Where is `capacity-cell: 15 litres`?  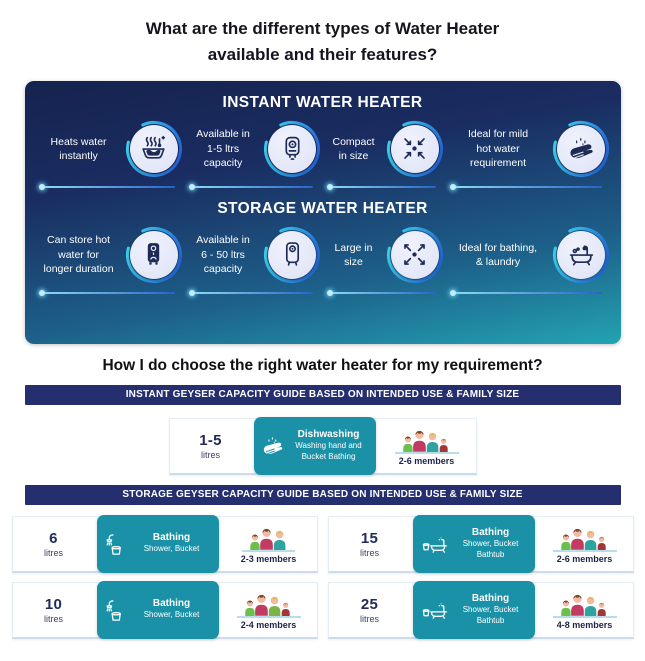 capacity-cell: 15 litres is located at coordinates (370, 544).